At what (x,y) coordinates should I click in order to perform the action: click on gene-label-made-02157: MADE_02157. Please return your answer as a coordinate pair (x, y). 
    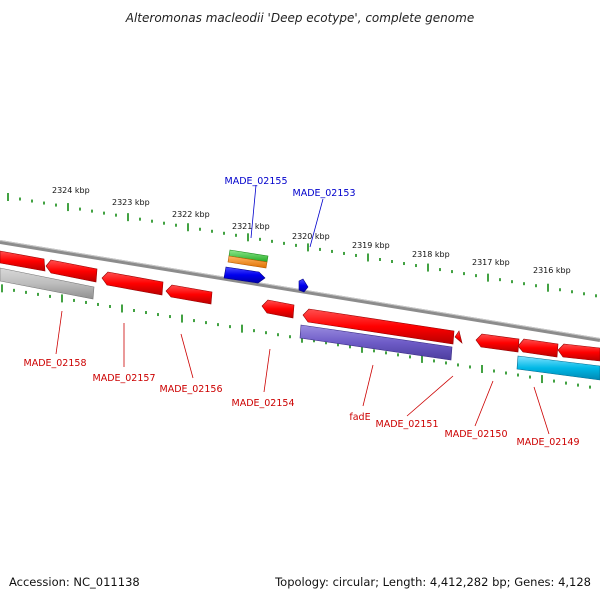
    Looking at the image, I should click on (124, 378).